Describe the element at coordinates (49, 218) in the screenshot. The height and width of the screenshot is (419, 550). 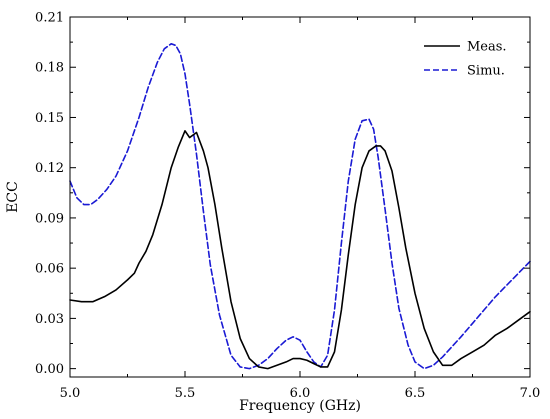
I see `y-tick-label: 0.09` at that location.